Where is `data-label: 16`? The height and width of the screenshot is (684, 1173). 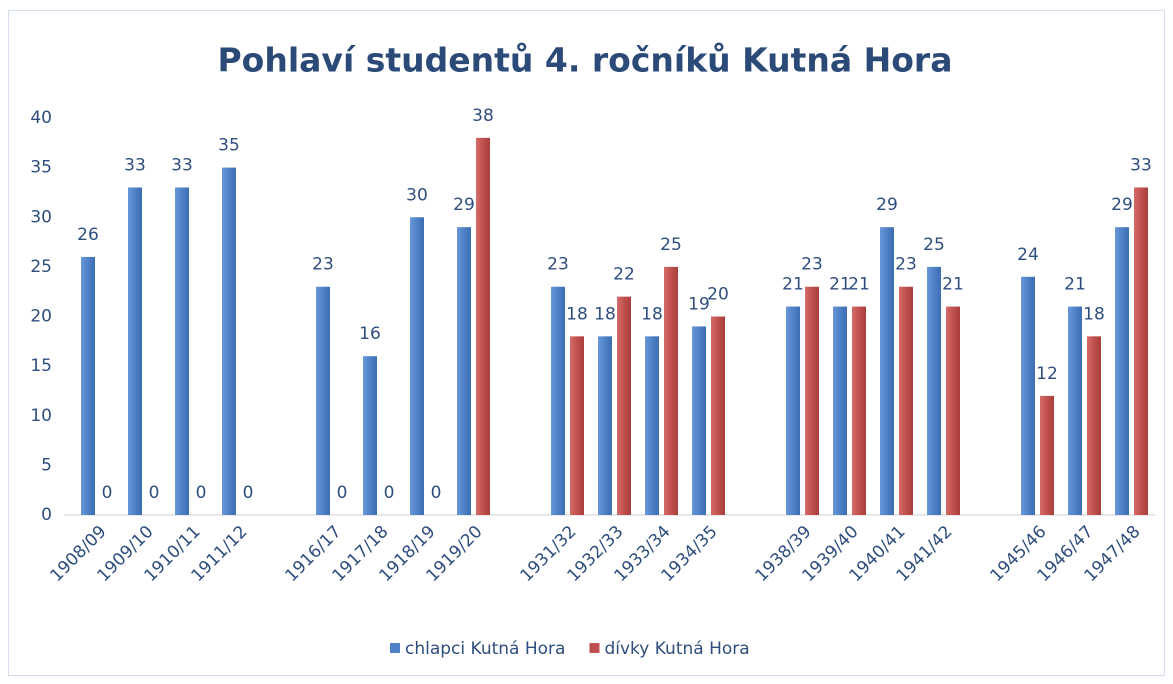
data-label: 16 is located at coordinates (370, 334).